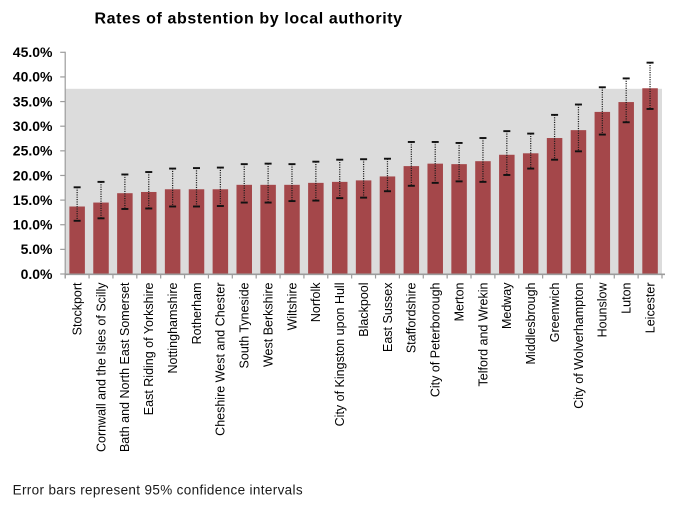  I want to click on svg-text: Merton, so click(459, 301).